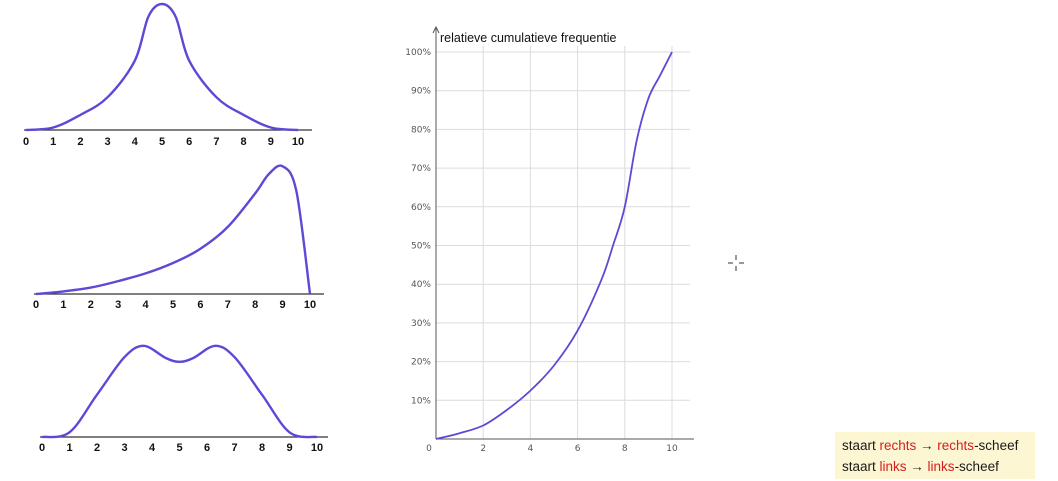 Image resolution: width=1058 pixels, height=481 pixels. What do you see at coordinates (418, 53) in the screenshot?
I see `y-tick-label: 100%` at bounding box center [418, 53].